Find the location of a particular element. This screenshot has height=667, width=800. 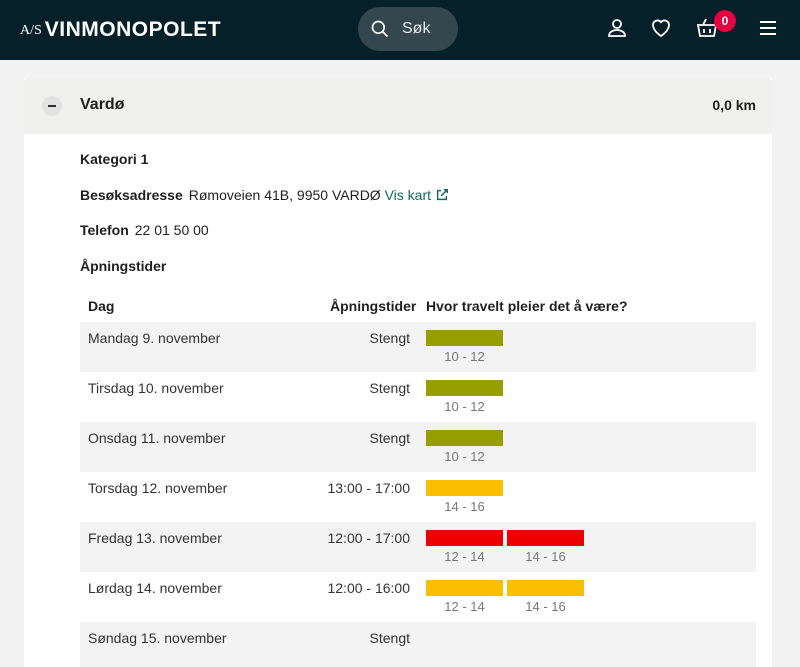

map-link: Vis kart is located at coordinates (417, 195).